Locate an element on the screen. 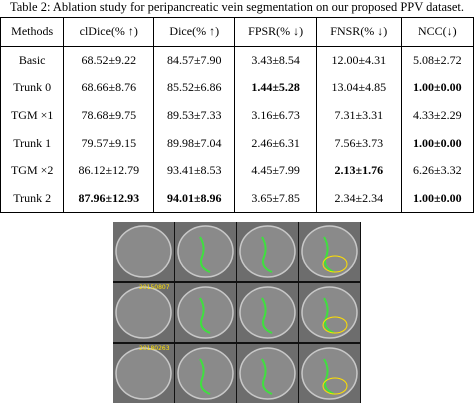 This screenshot has height=403, width=474. value-cell: 78.68±9.75 is located at coordinates (108, 115).